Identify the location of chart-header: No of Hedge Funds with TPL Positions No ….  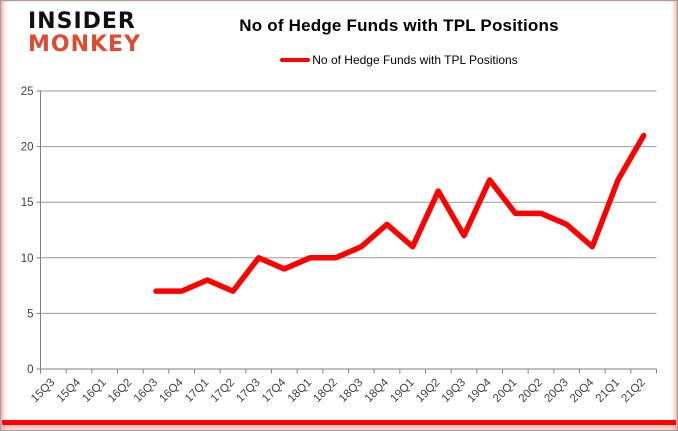
(399, 41).